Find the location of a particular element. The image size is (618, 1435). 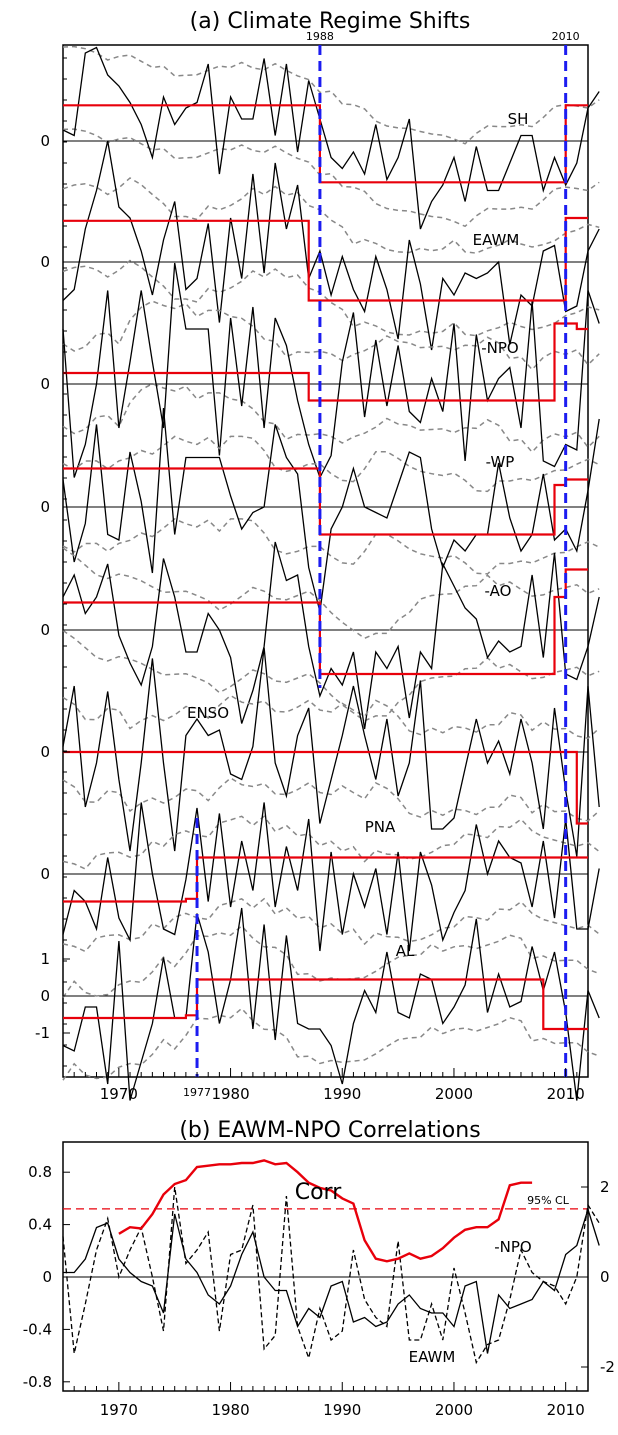

series-5-upper-bound is located at coordinates (331, 717).